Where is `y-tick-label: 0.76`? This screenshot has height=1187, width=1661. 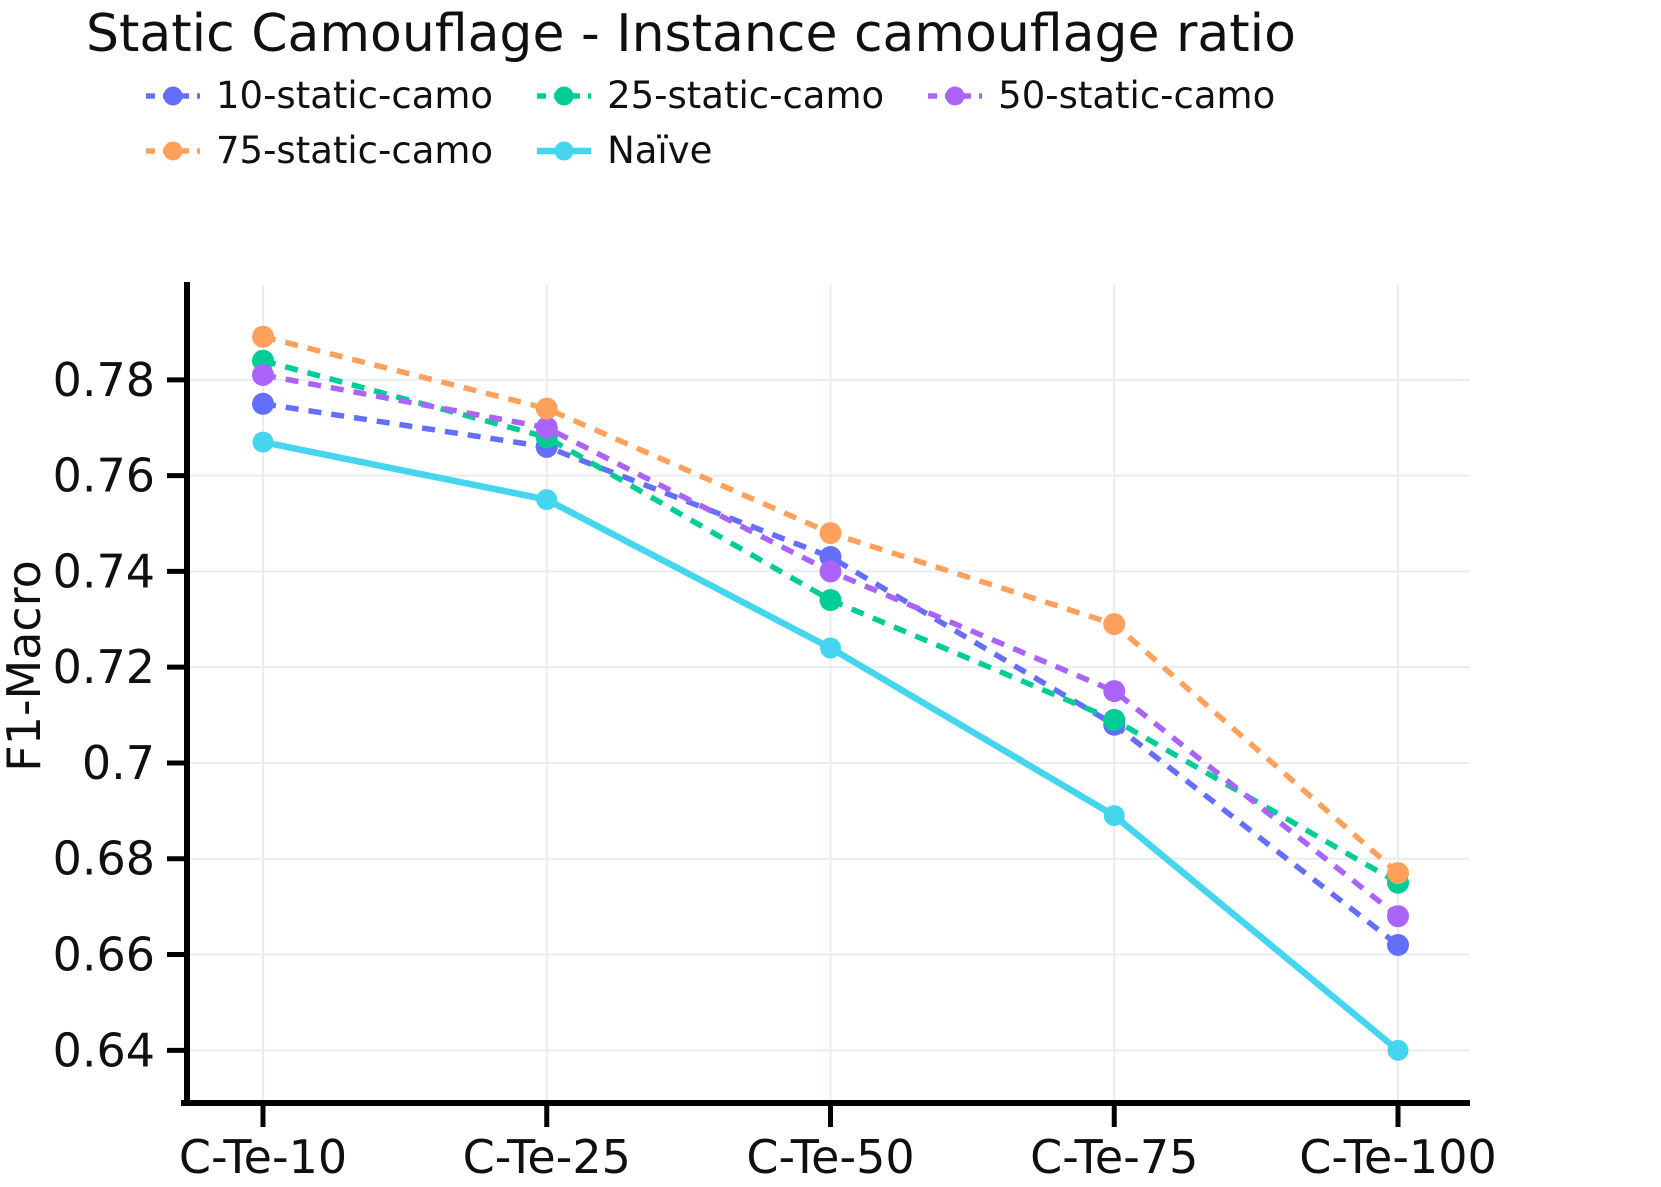
y-tick-label: 0.76 is located at coordinates (104, 476).